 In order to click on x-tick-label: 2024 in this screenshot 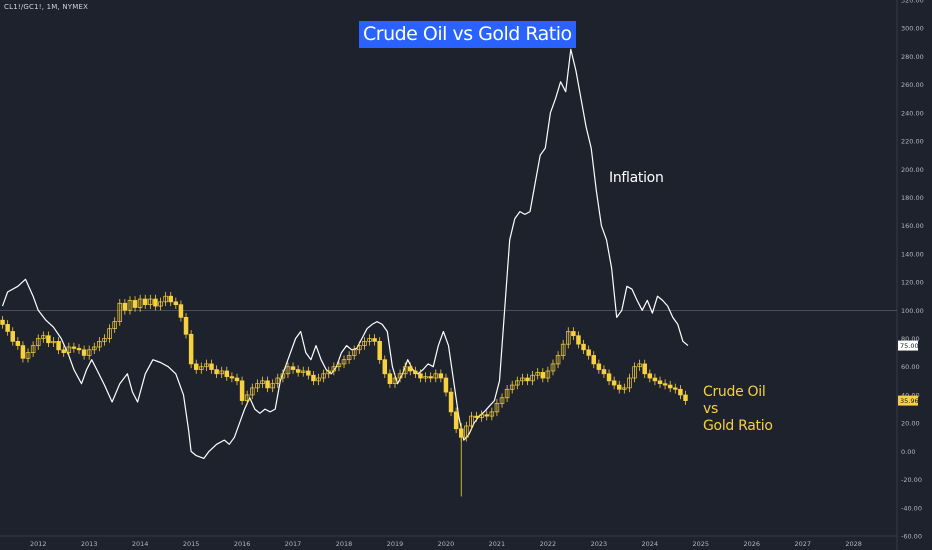, I will do `click(650, 544)`.